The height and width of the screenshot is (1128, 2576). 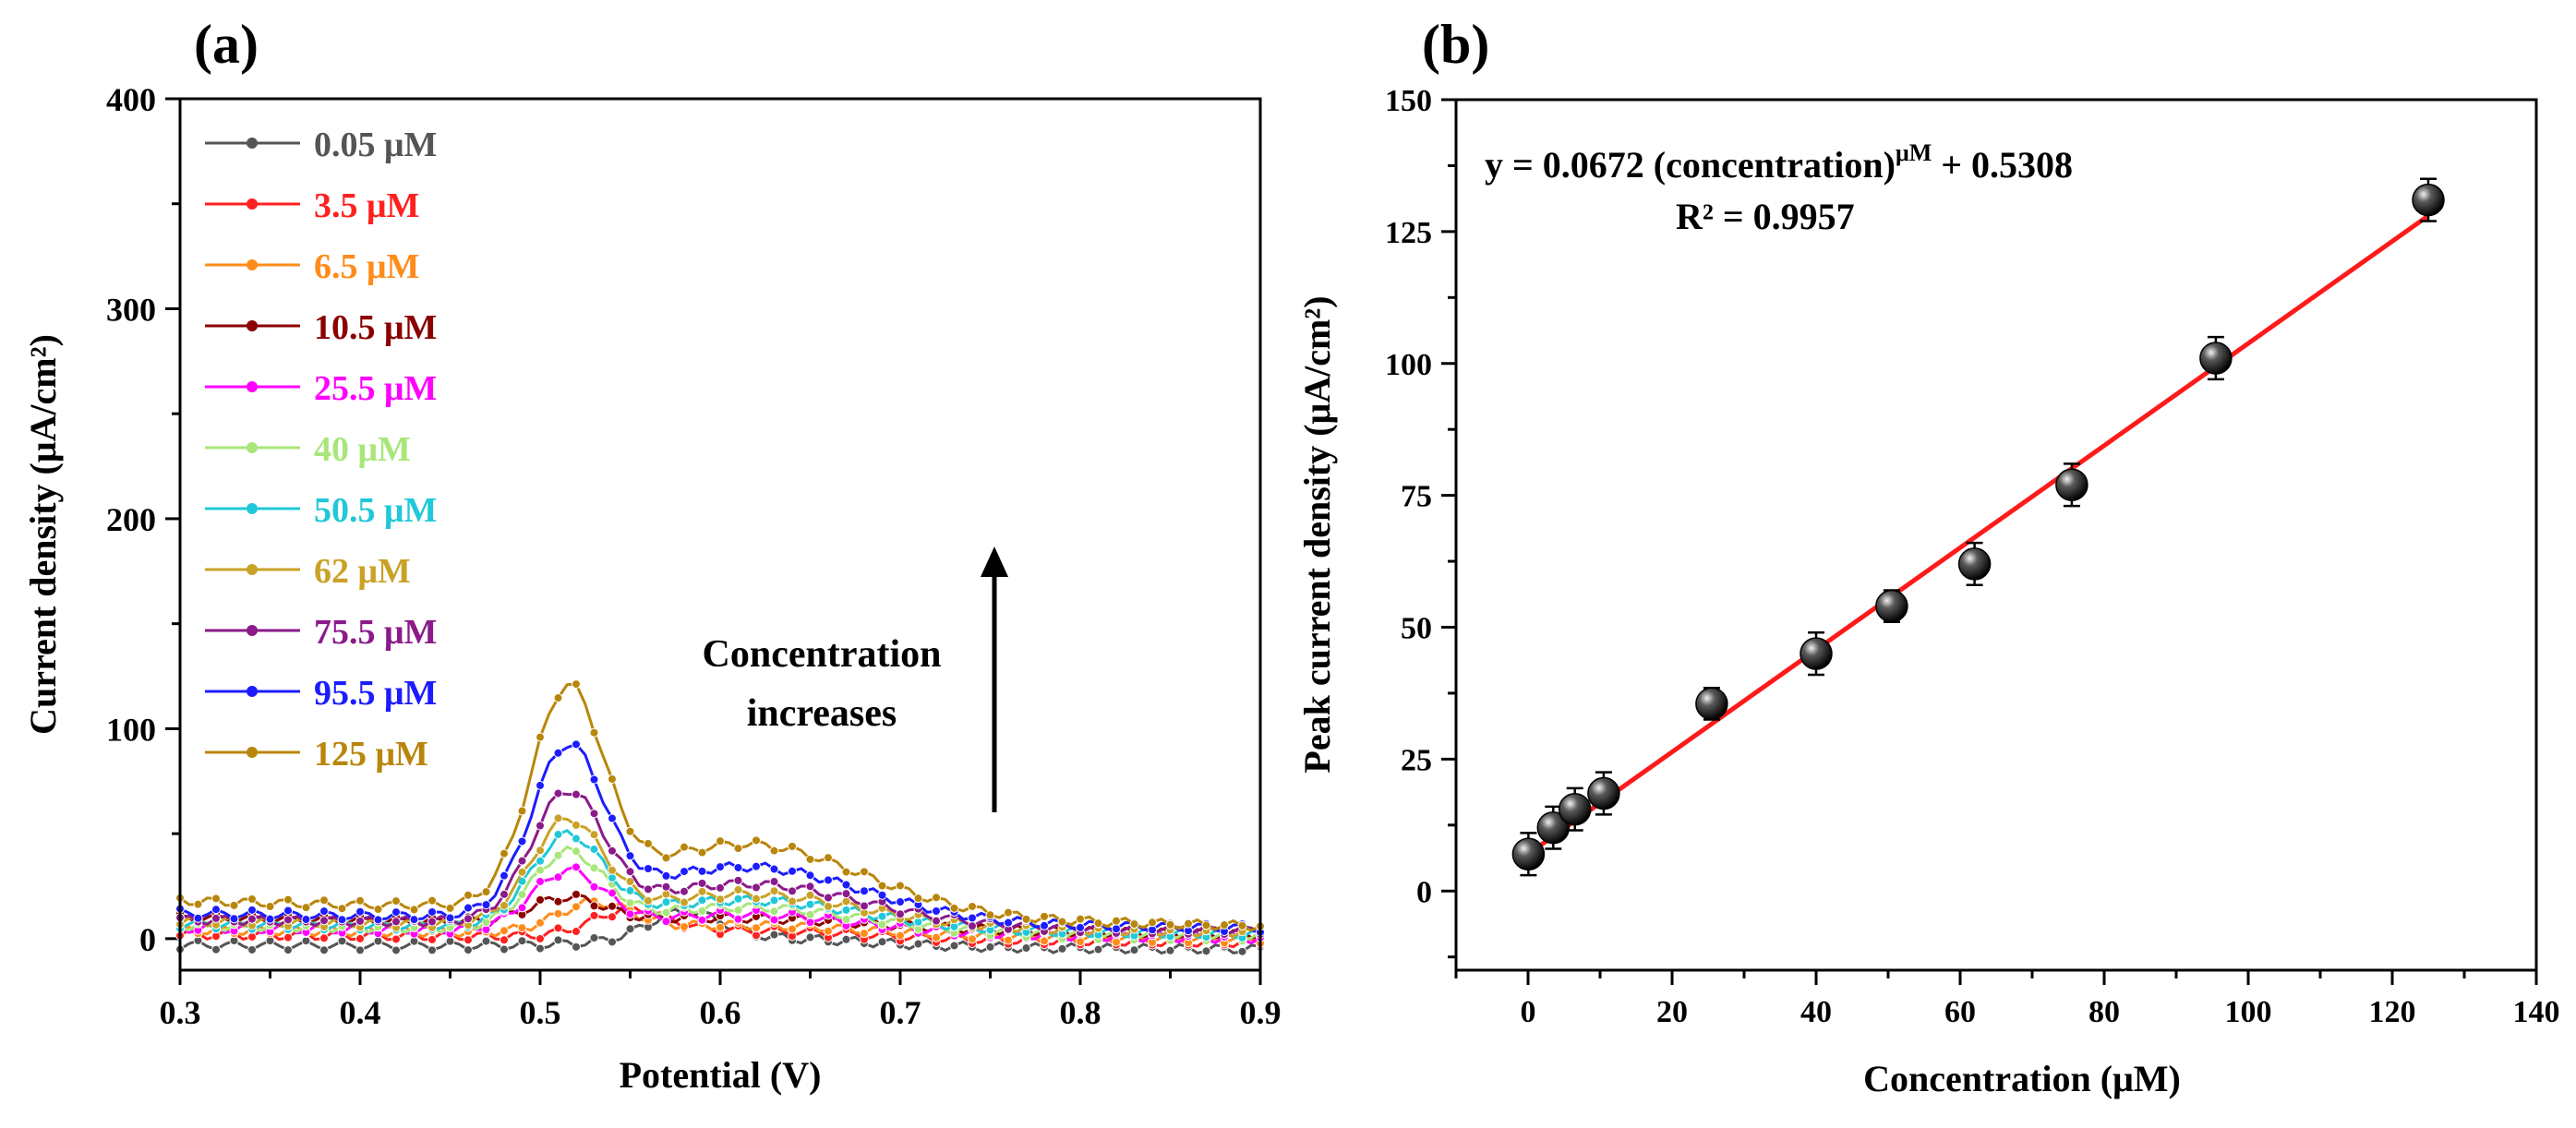 I want to click on chart-b-ytick-label: 25, so click(x=1416, y=760).